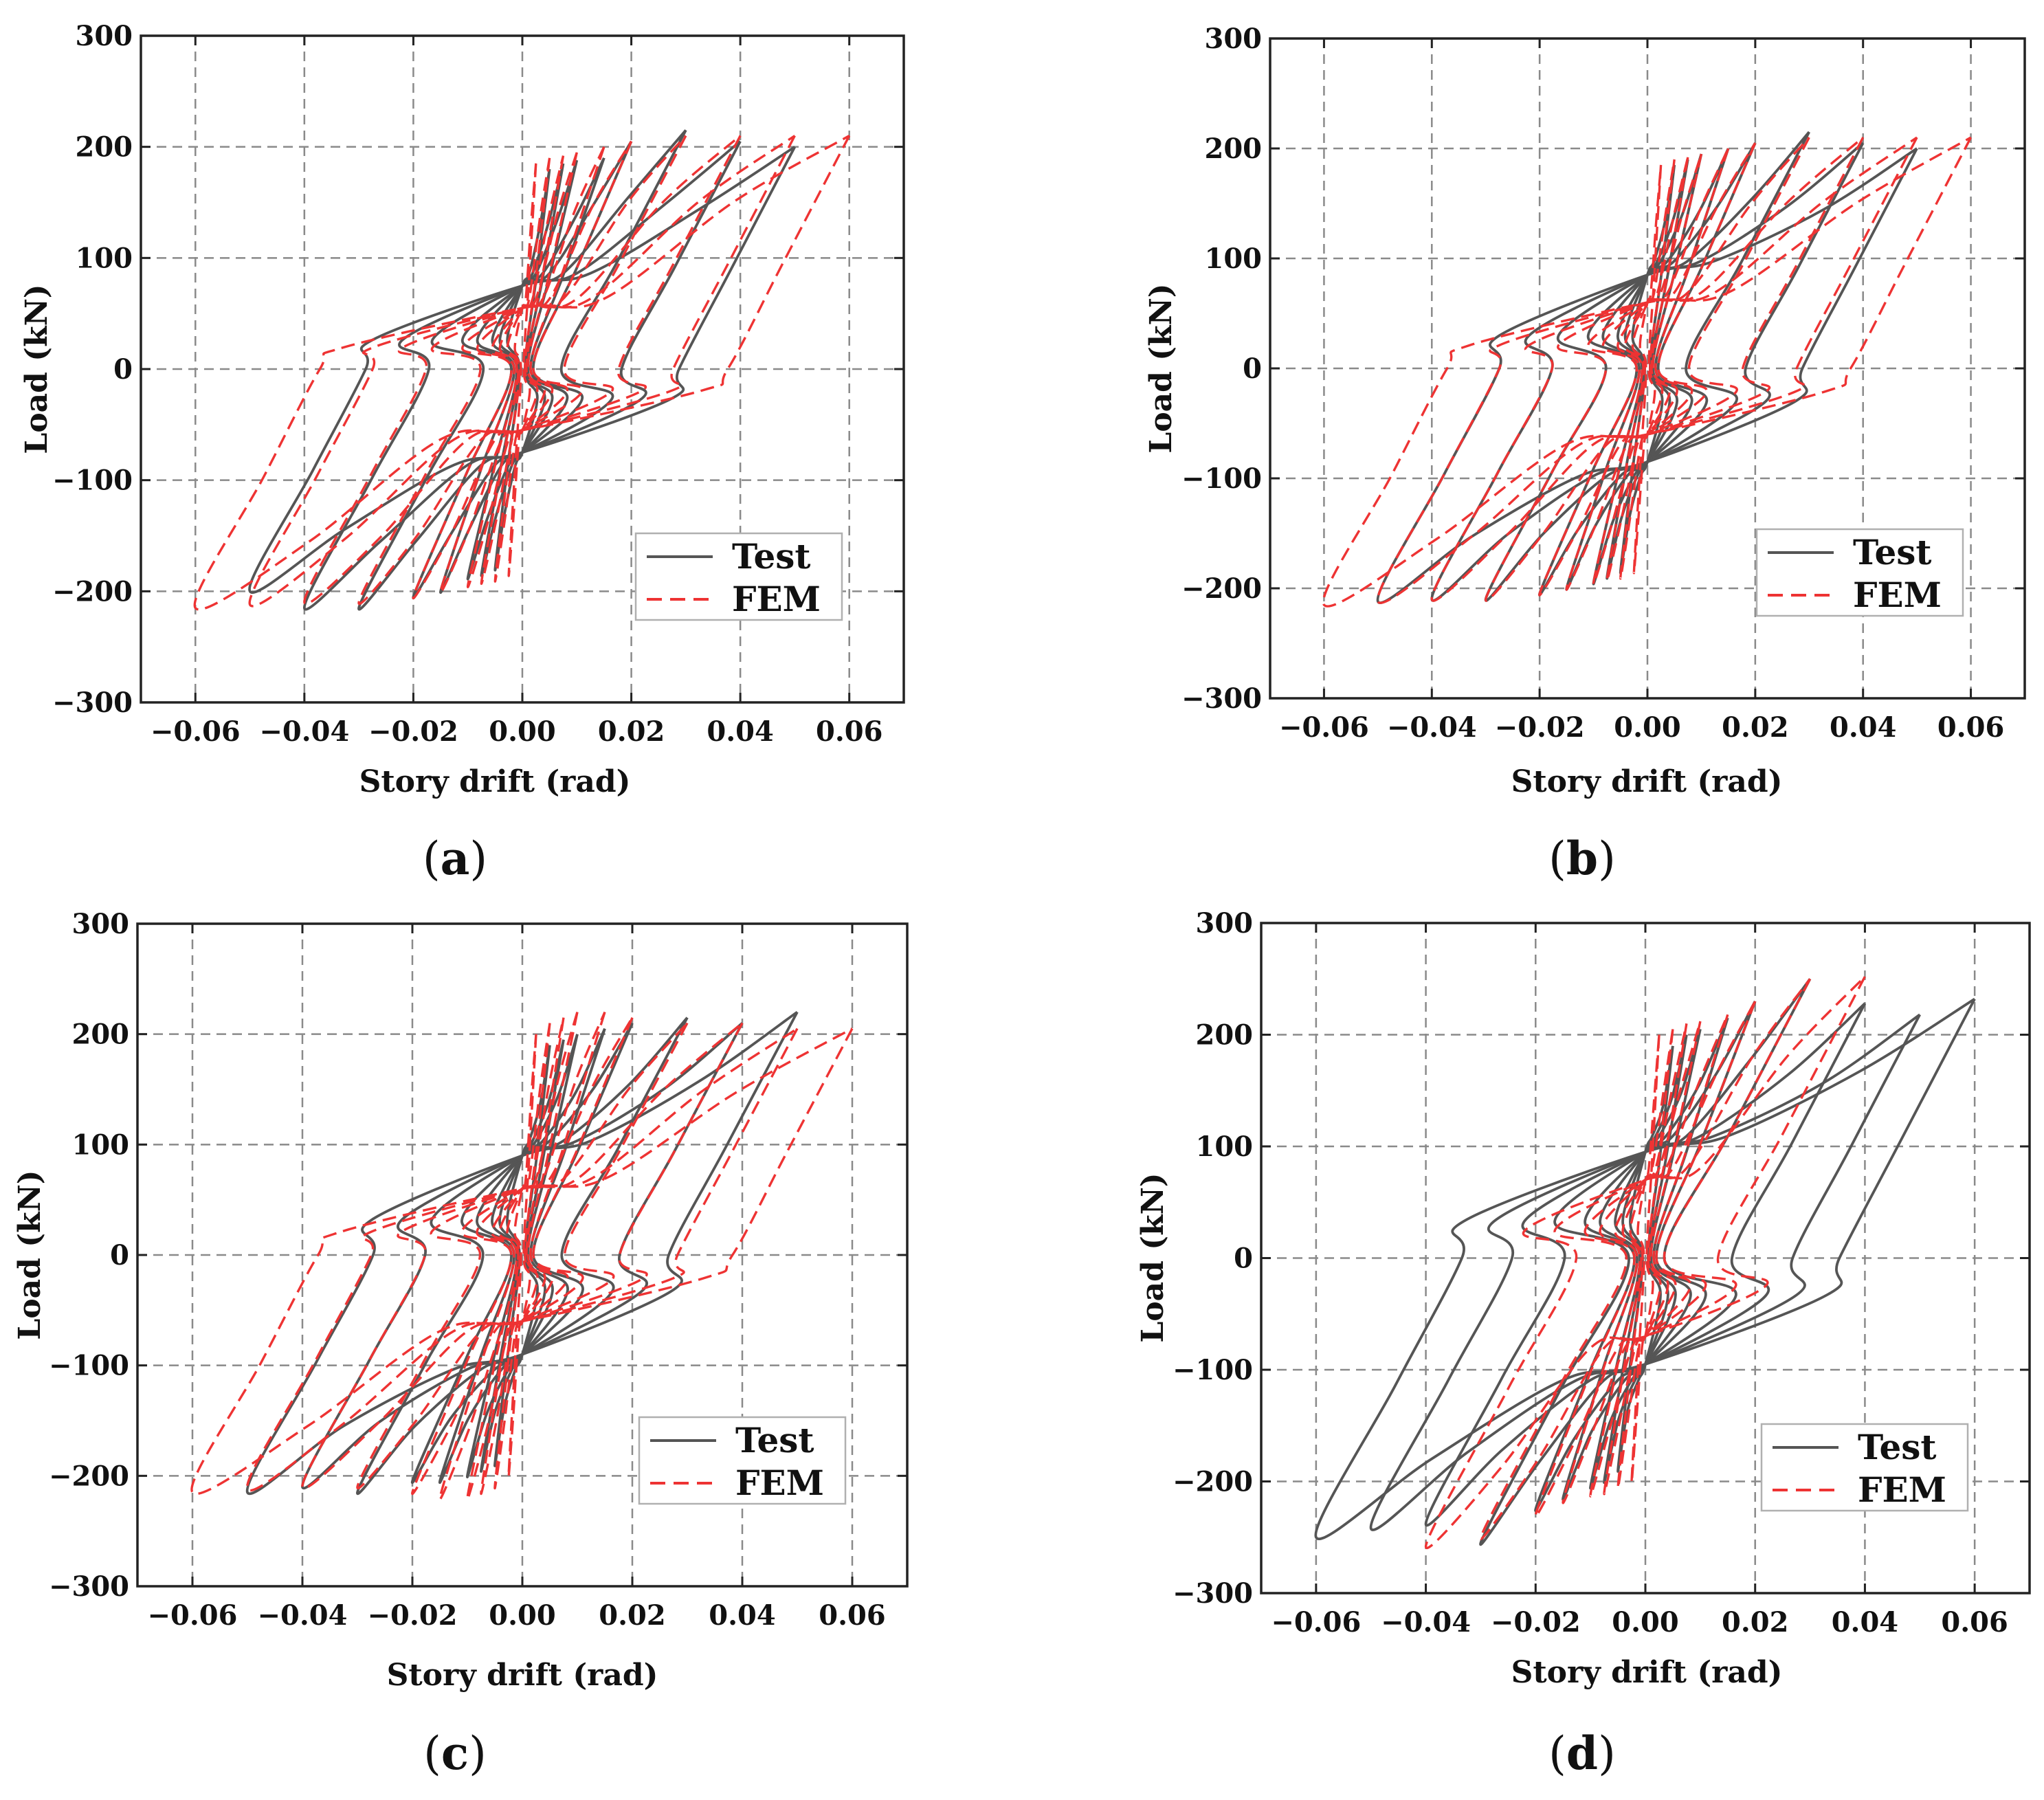  I want to click on panel-label: (b), so click(1582, 858).